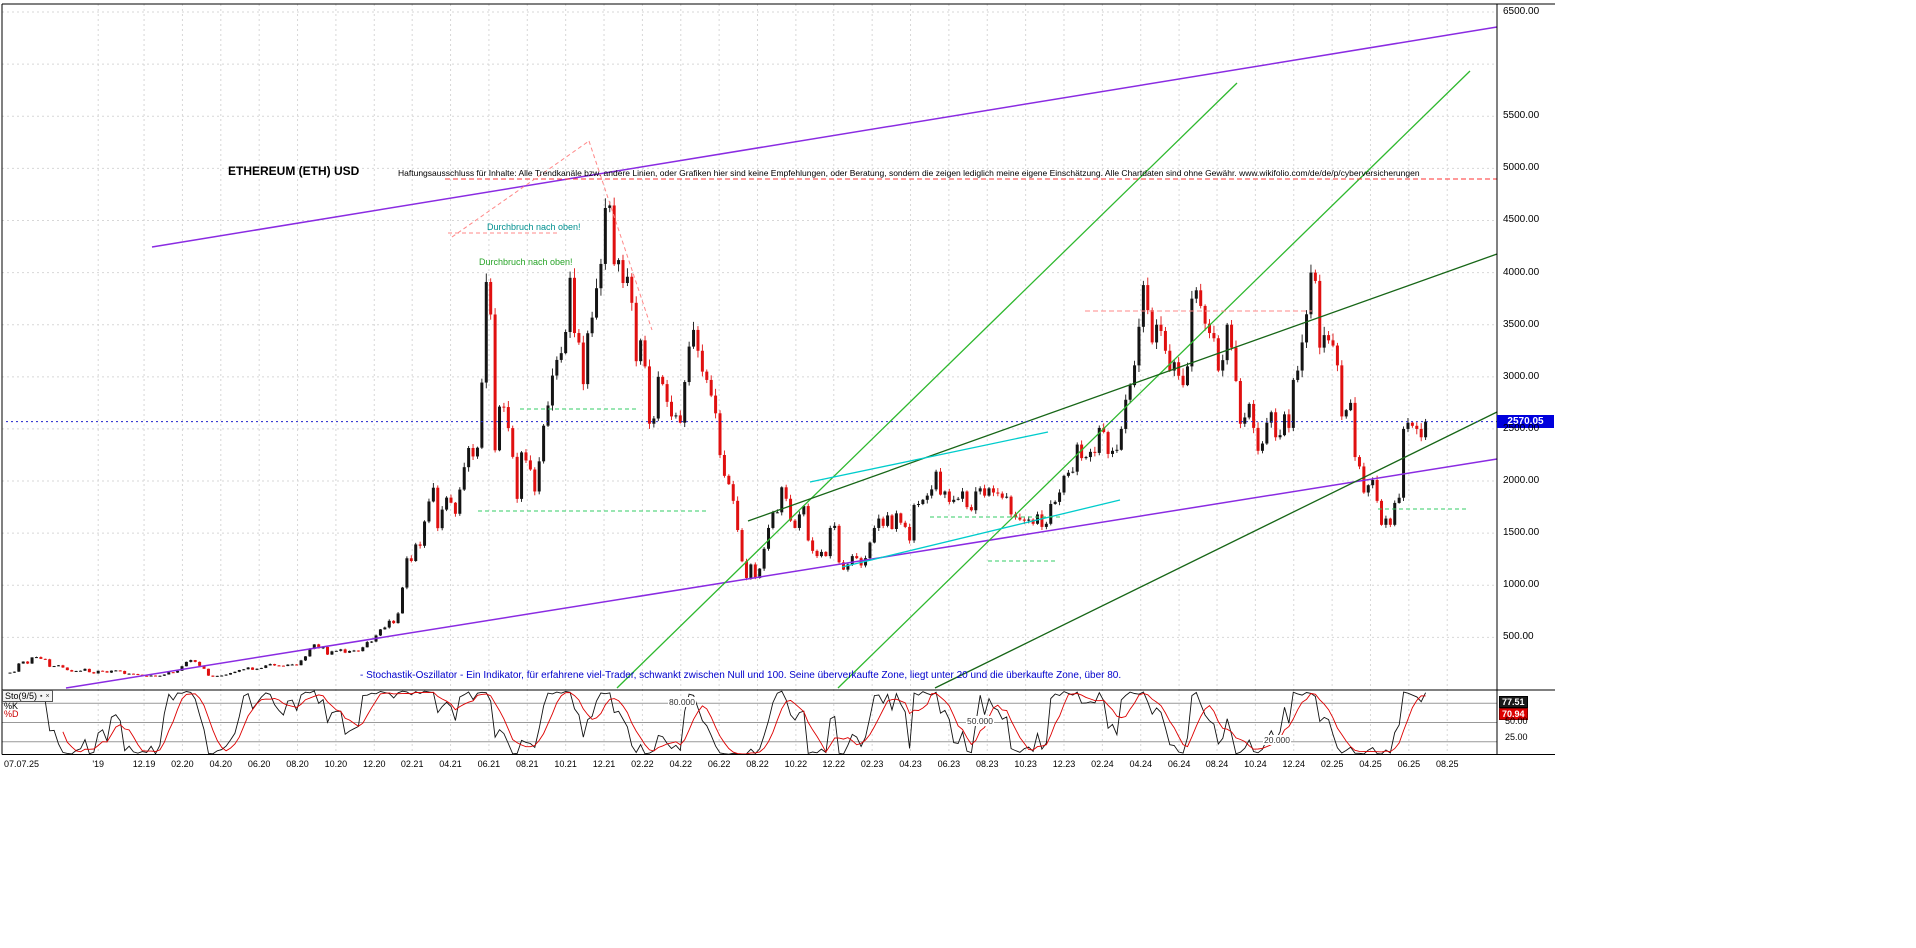 This screenshot has height=948, width=1916. Describe the element at coordinates (221, 764) in the screenshot. I see `x-axis-label: 04.20` at that location.